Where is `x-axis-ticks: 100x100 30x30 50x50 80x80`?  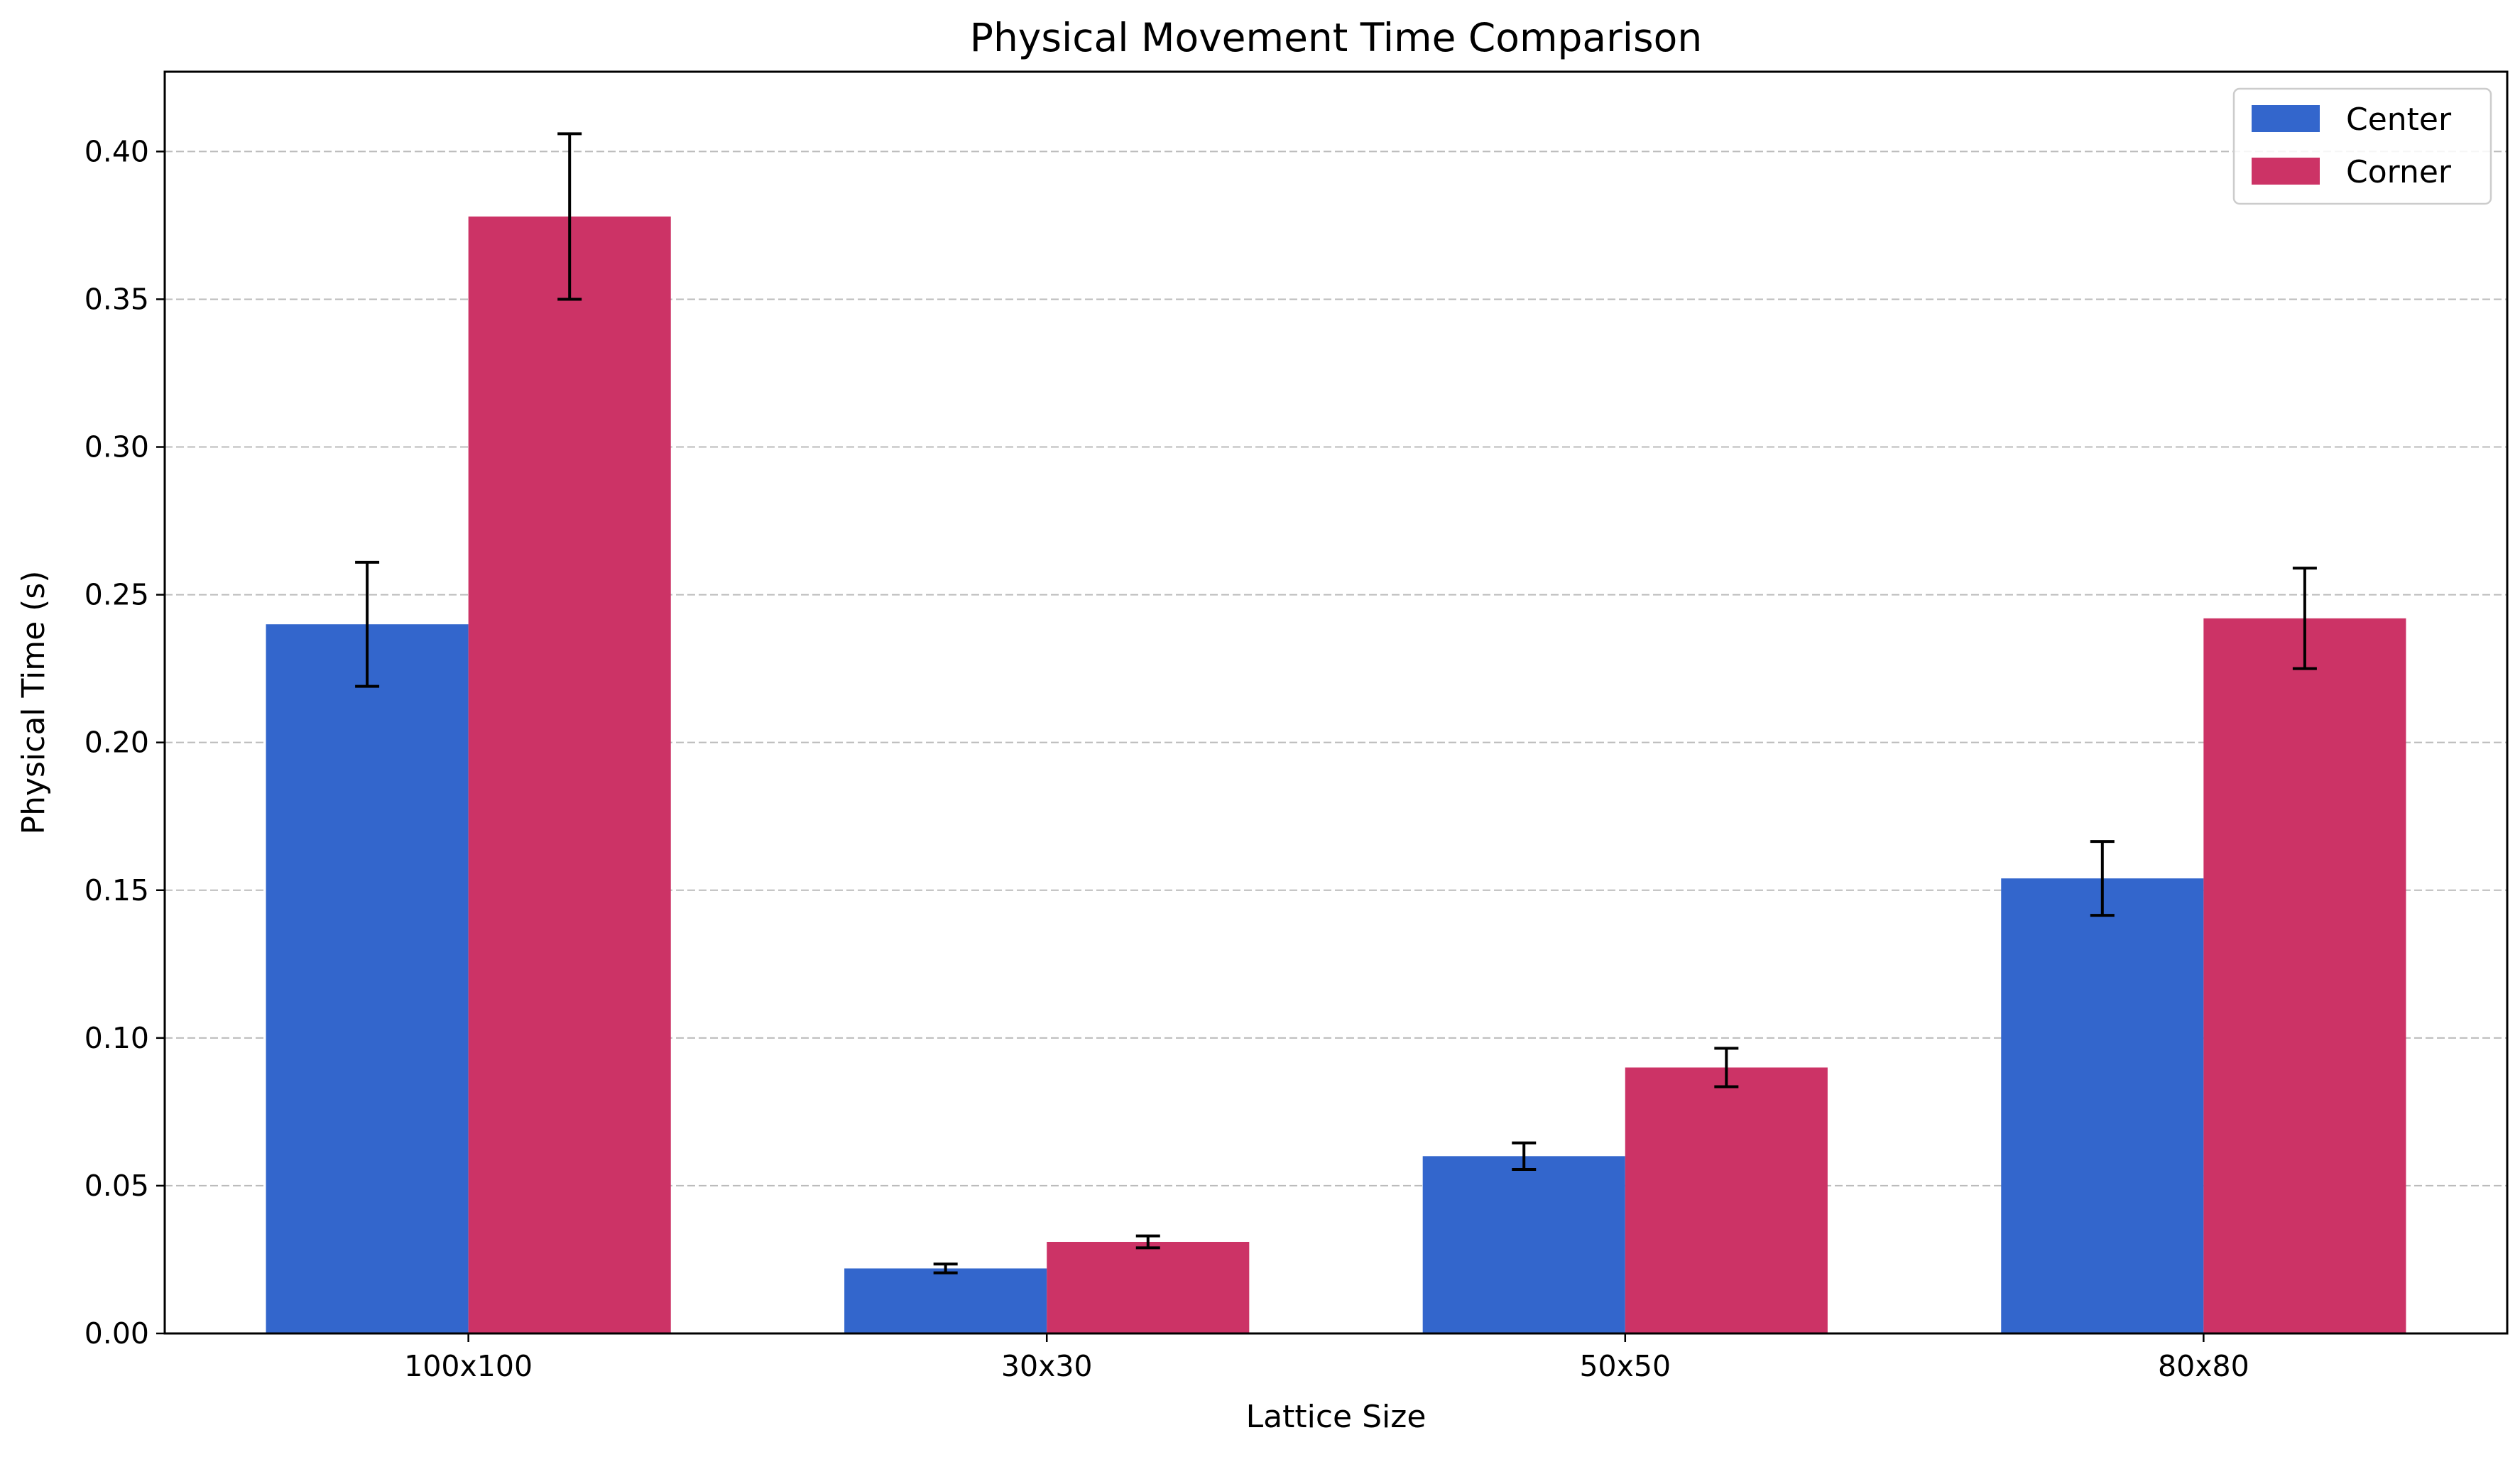
x-axis-ticks: 100x100 30x30 50x50 80x80 is located at coordinates (1326, 1358).